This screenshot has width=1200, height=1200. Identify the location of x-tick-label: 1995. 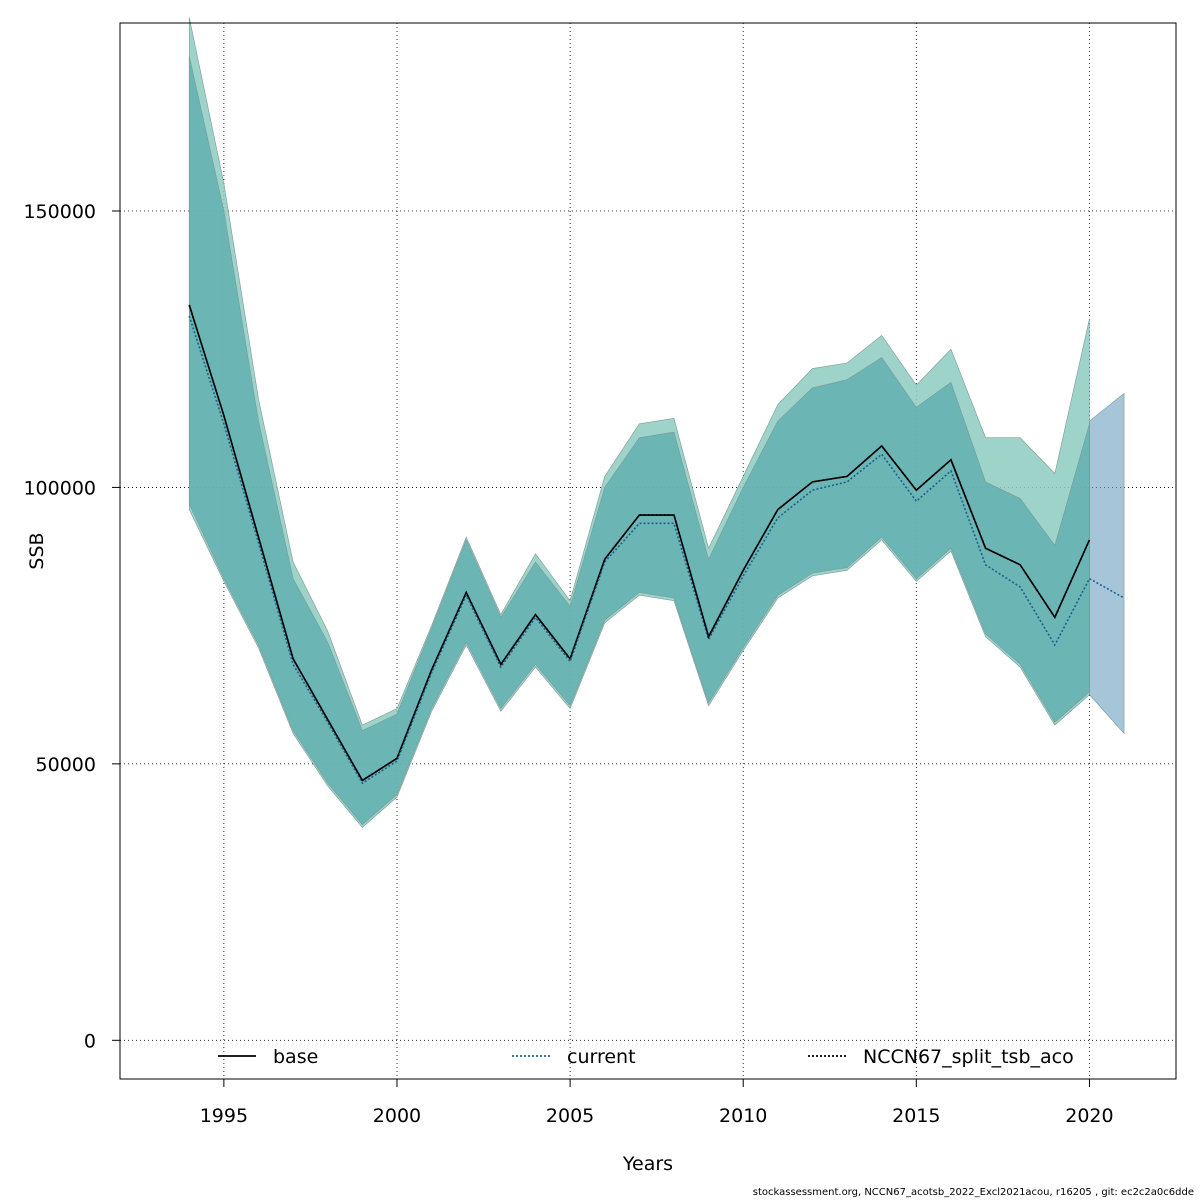
(224, 1116).